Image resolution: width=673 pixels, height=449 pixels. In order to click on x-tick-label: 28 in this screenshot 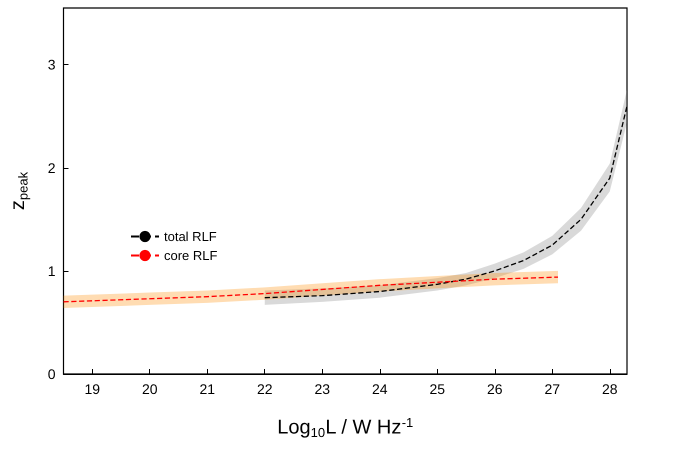, I will do `click(610, 389)`.